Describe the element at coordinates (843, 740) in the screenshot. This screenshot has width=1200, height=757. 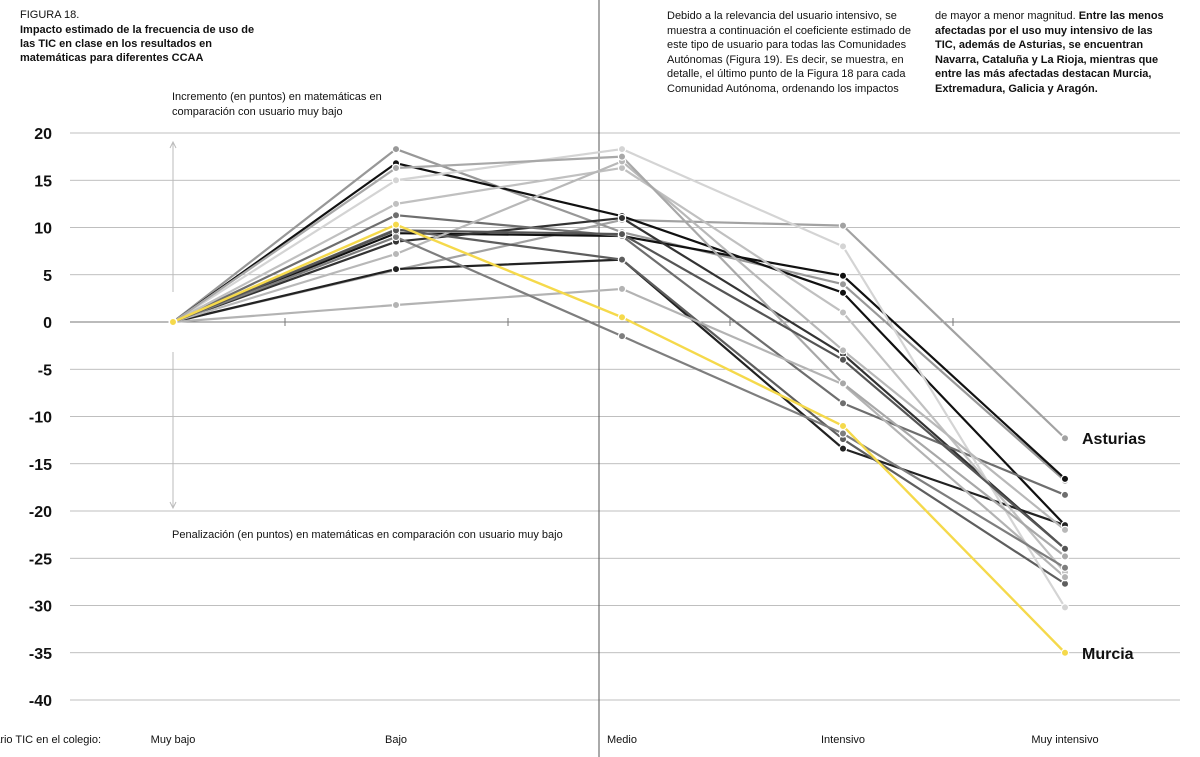
I see `x-tick-label: Intensivo` at that location.